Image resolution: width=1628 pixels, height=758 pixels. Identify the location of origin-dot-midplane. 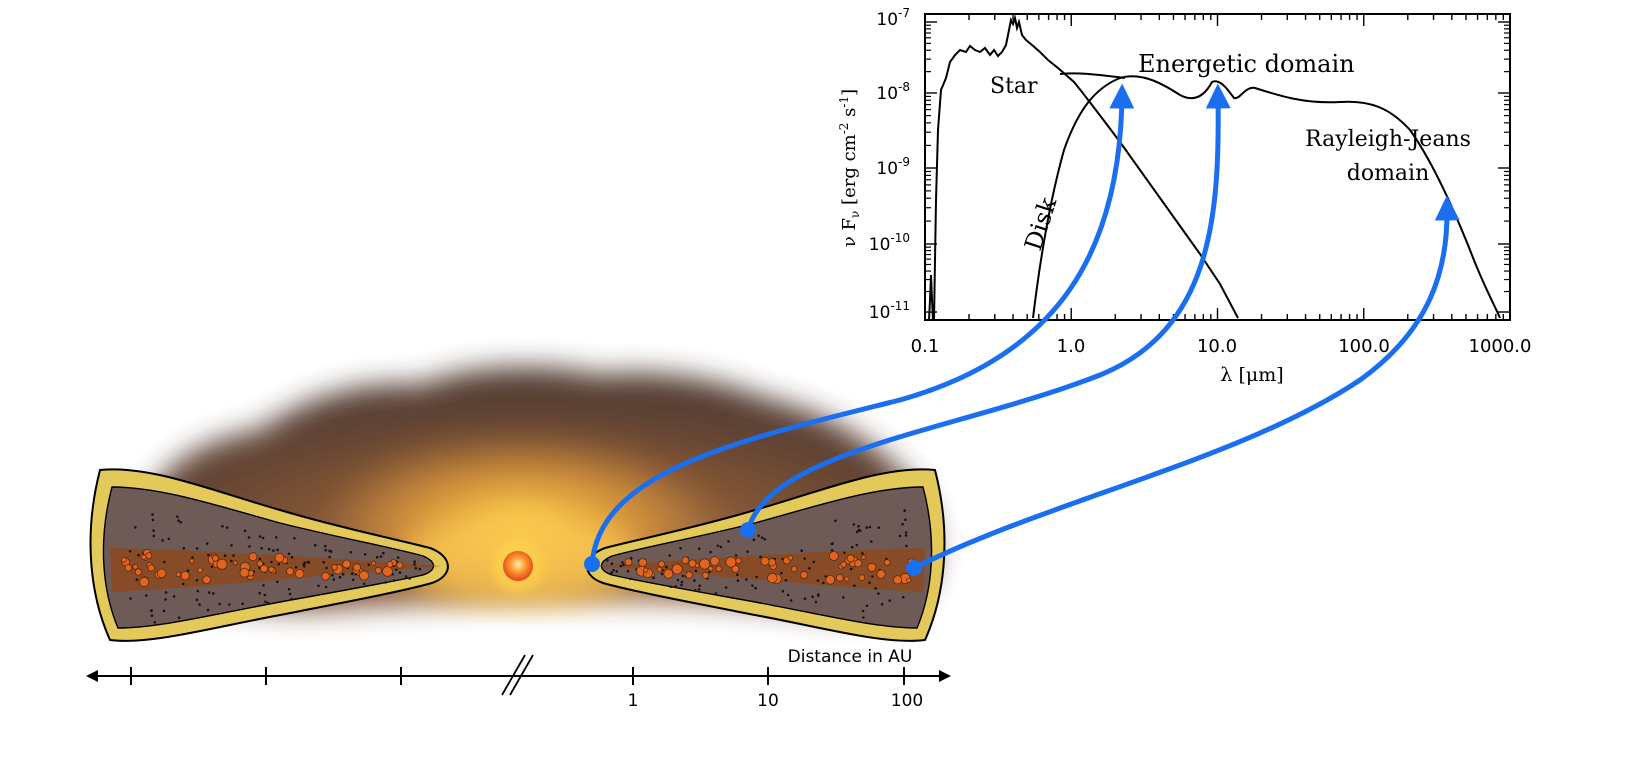
(914, 568).